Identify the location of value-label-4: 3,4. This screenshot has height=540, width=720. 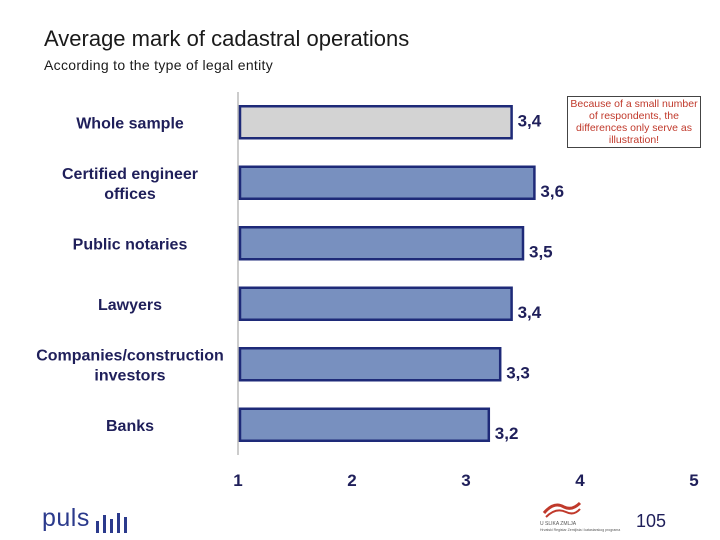
(530, 312).